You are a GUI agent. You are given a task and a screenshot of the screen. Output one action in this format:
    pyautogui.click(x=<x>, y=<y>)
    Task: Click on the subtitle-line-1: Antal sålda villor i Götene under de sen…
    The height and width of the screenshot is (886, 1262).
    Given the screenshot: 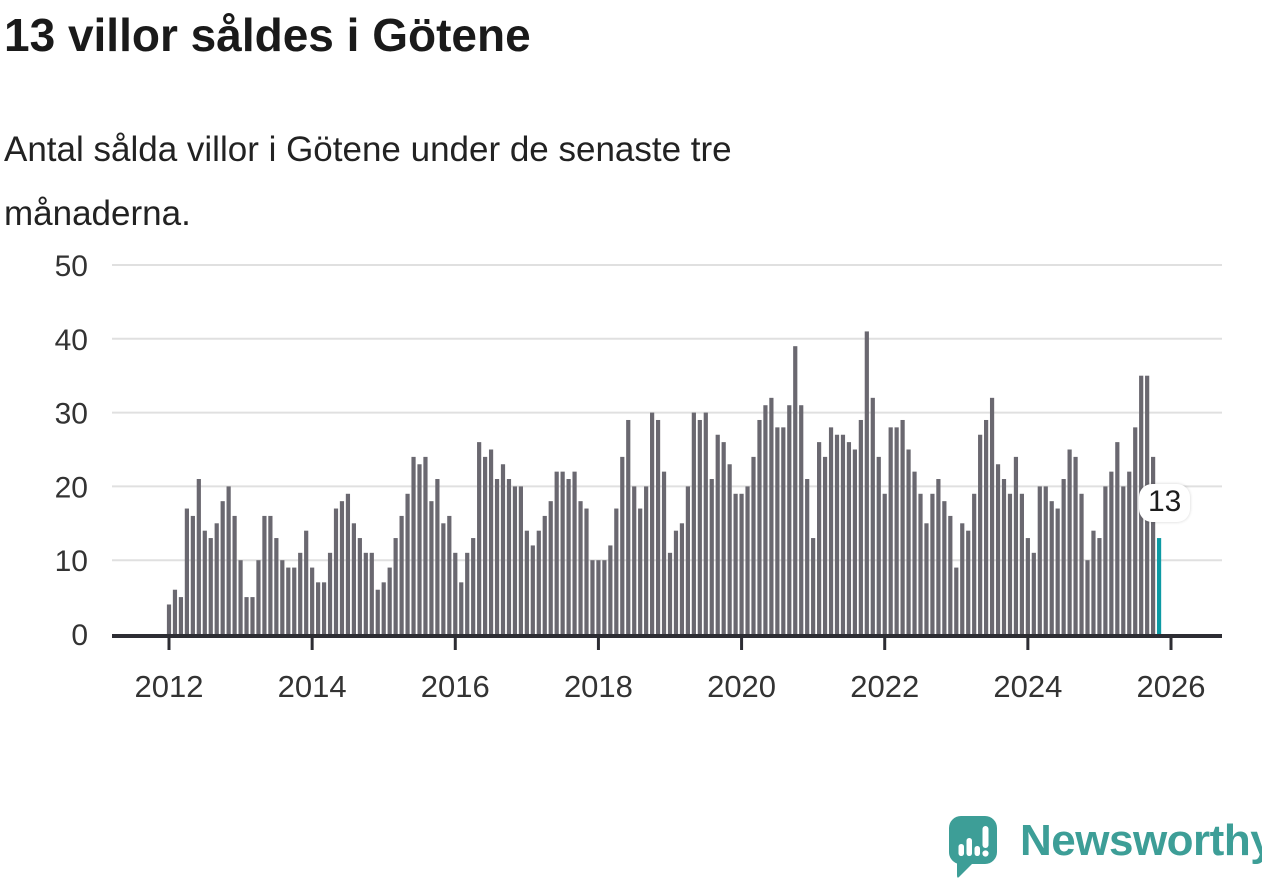 What is the action you would take?
    pyautogui.click(x=368, y=149)
    